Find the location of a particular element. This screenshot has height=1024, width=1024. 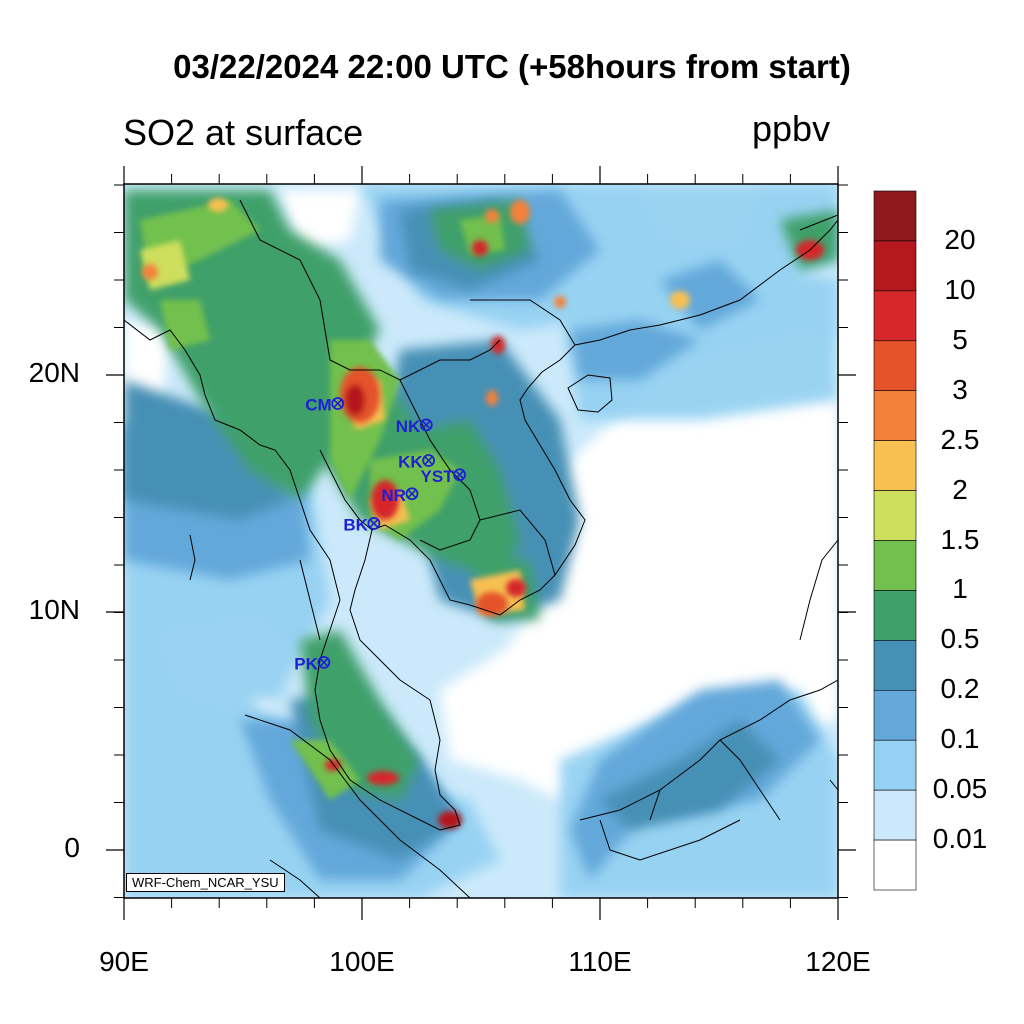

station-yst: YST is located at coordinates (443, 476).